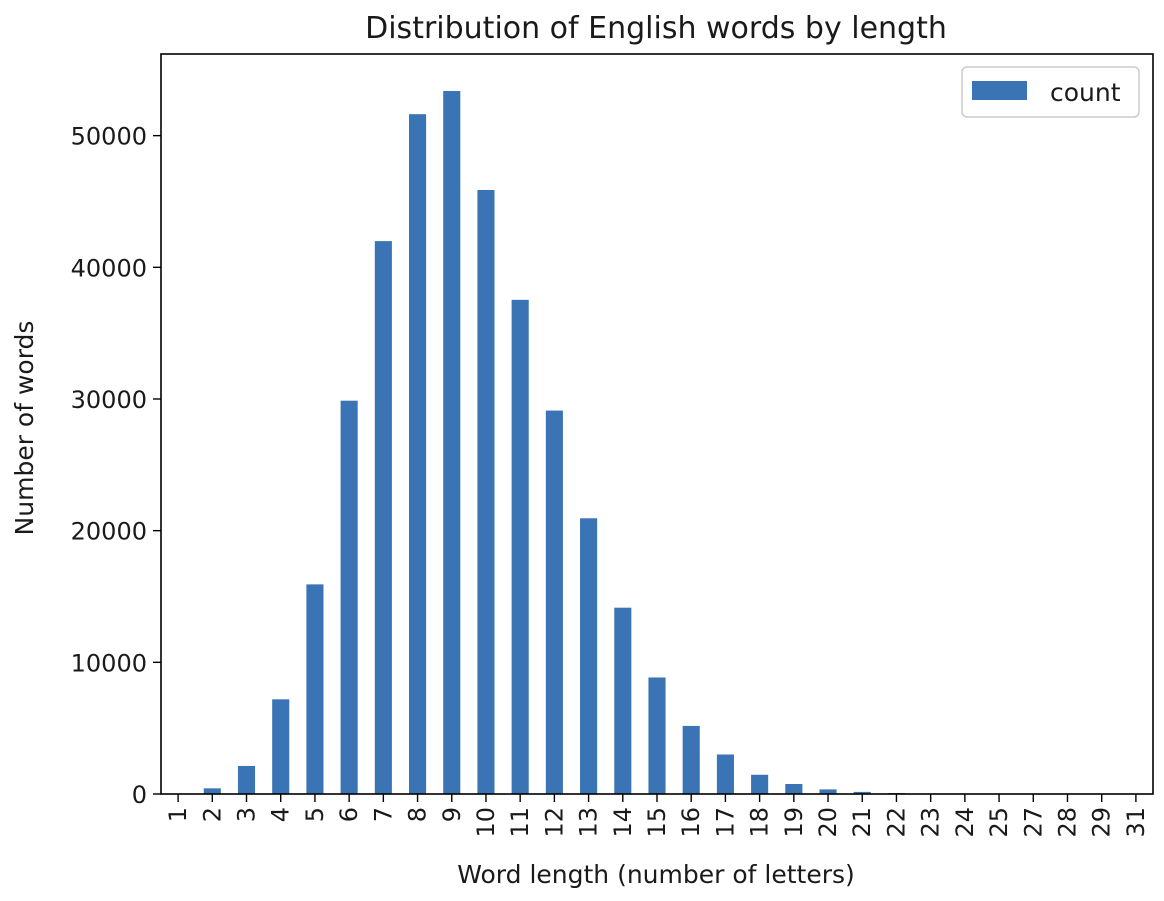  What do you see at coordinates (247, 814) in the screenshot?
I see `x-tick-label: 3` at bounding box center [247, 814].